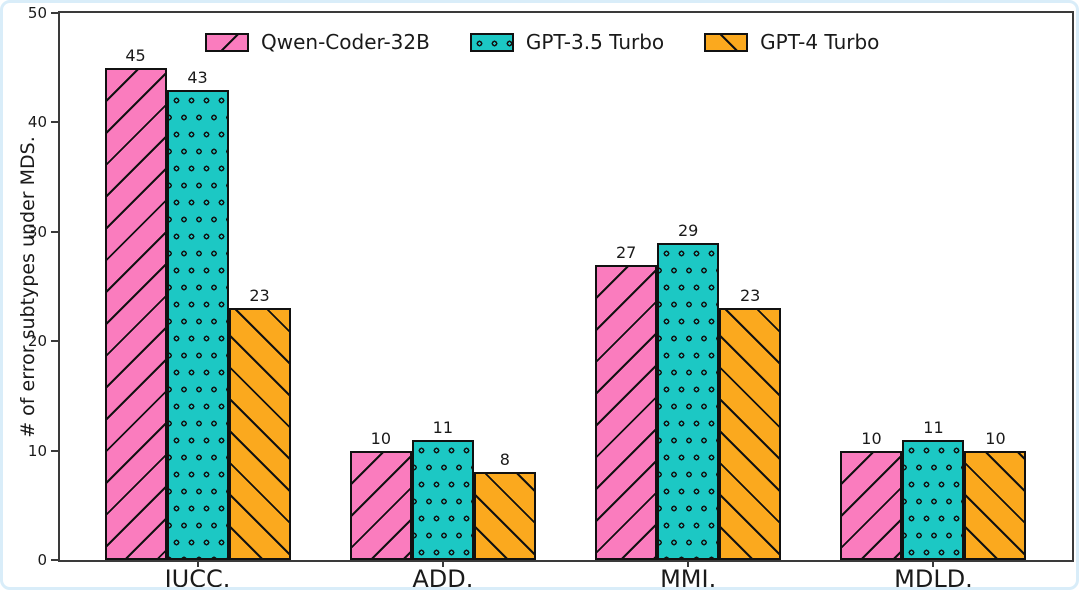 The height and width of the screenshot is (590, 1079). What do you see at coordinates (820, 42) in the screenshot?
I see `legend-label: GPT-4 Turbo` at bounding box center [820, 42].